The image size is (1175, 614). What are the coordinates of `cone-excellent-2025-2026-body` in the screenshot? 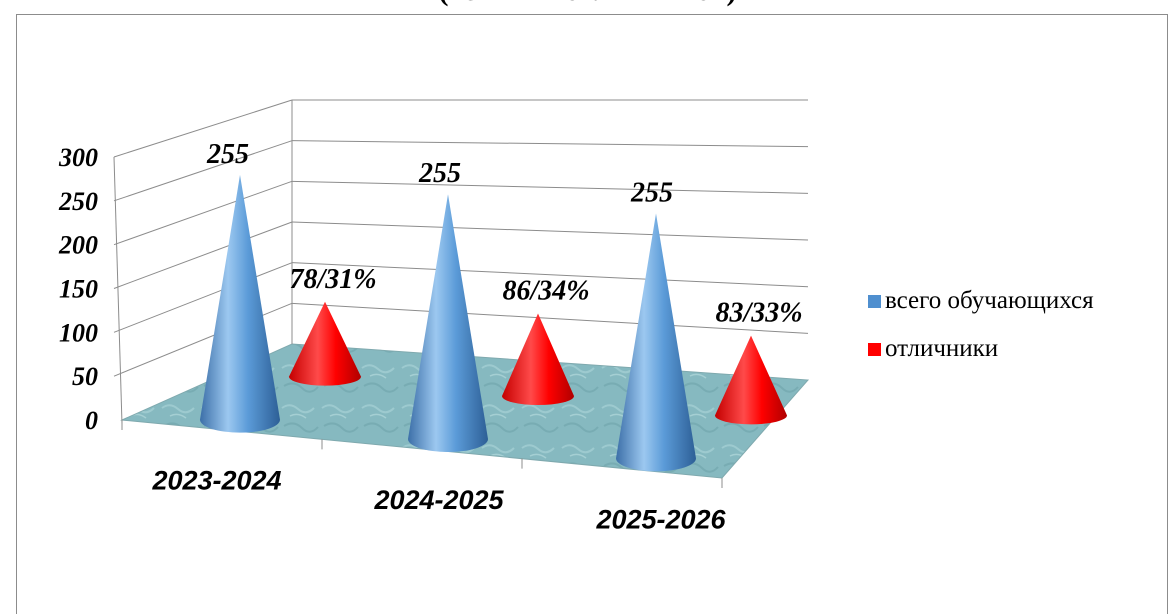 It's located at (751, 380).